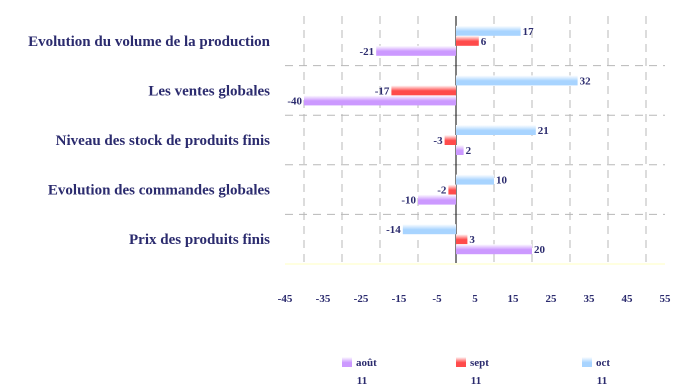  Describe the element at coordinates (529, 32) in the screenshot. I see `data-label: 17` at that location.